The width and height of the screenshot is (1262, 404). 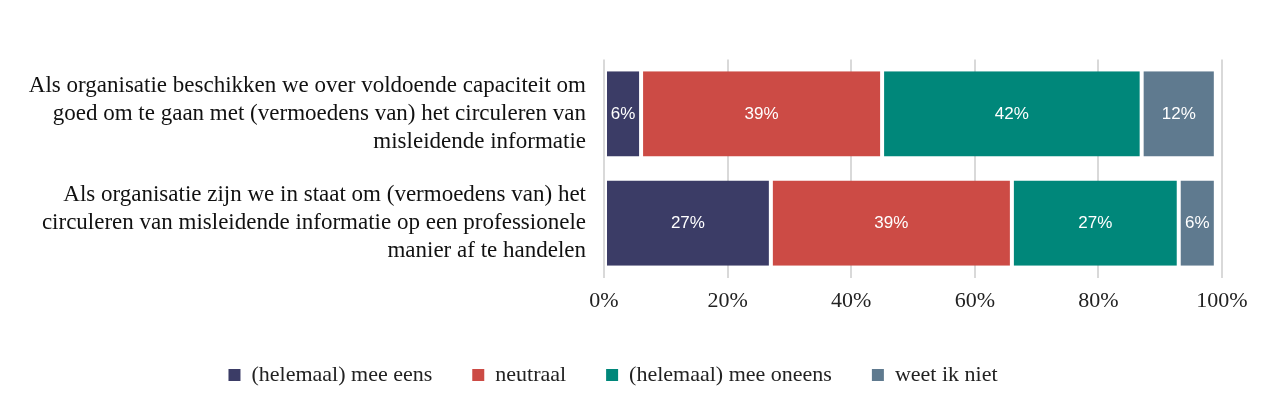 What do you see at coordinates (531, 373) in the screenshot?
I see `legend-label: neutraal` at bounding box center [531, 373].